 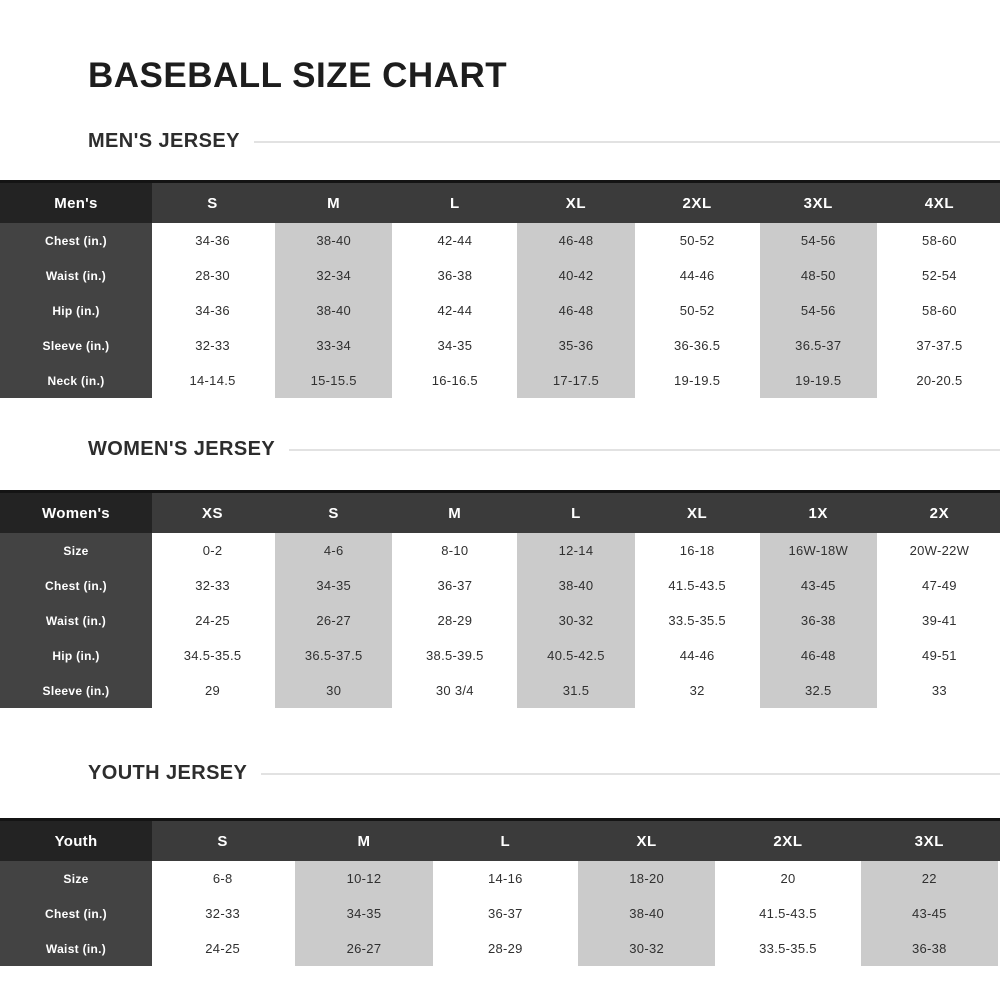 I want to click on size-value-cell: 15-15.5, so click(x=334, y=380).